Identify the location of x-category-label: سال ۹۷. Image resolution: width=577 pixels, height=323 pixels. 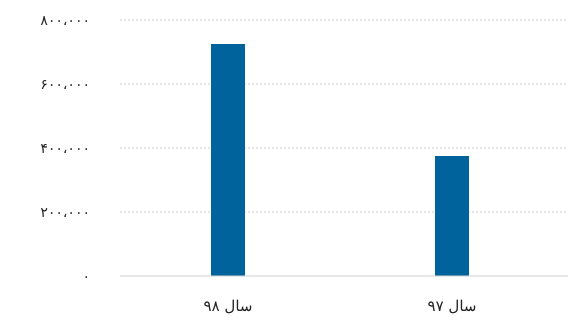
(452, 306).